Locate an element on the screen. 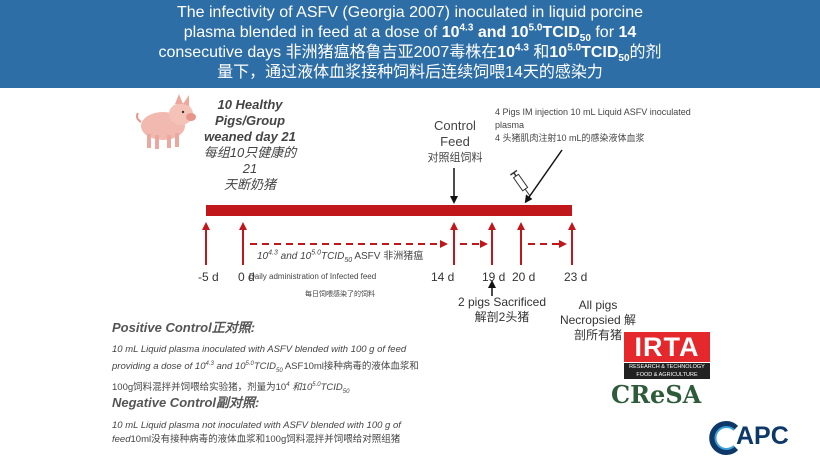 The height and width of the screenshot is (461, 820). cresa-logo: CReSA is located at coordinates (656, 394).